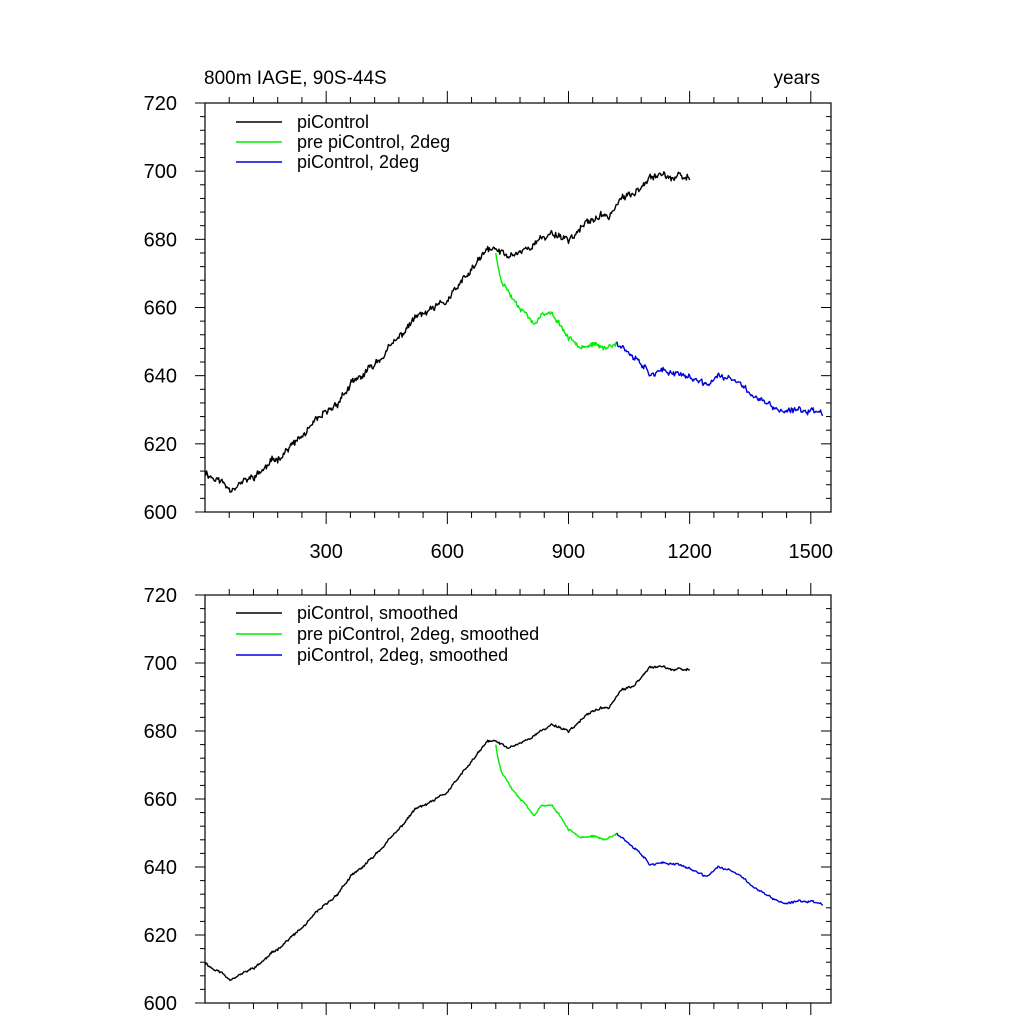 This screenshot has height=1024, width=1024. I want to click on x-tick-label: 300, so click(325, 552).